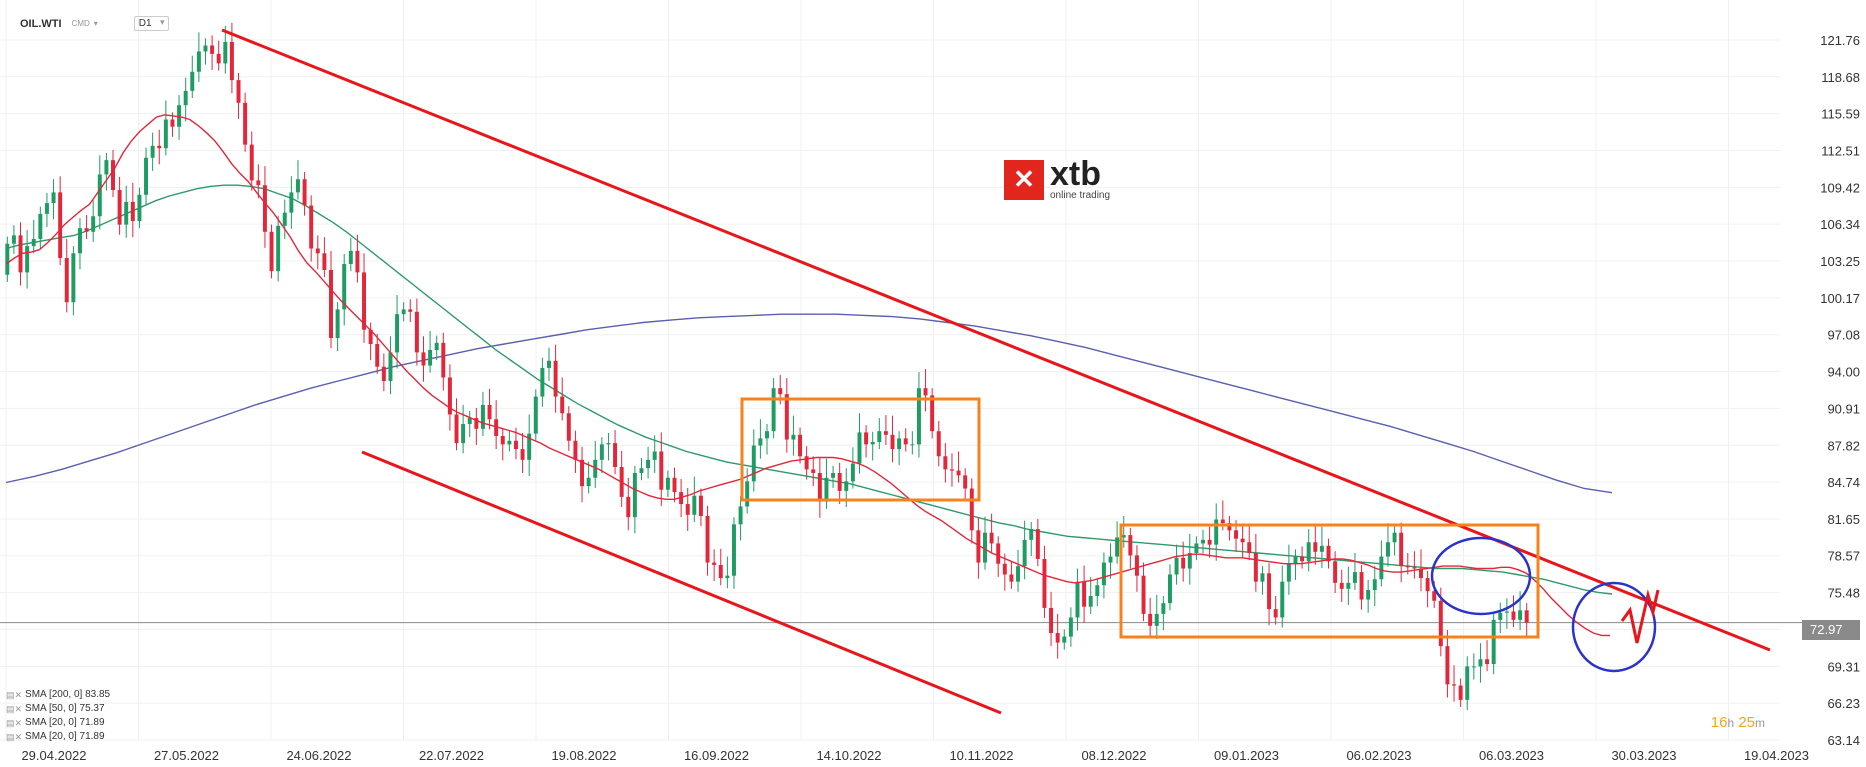  Describe the element at coordinates (451, 755) in the screenshot. I see `x-tick-label: 22.07.2022` at that location.